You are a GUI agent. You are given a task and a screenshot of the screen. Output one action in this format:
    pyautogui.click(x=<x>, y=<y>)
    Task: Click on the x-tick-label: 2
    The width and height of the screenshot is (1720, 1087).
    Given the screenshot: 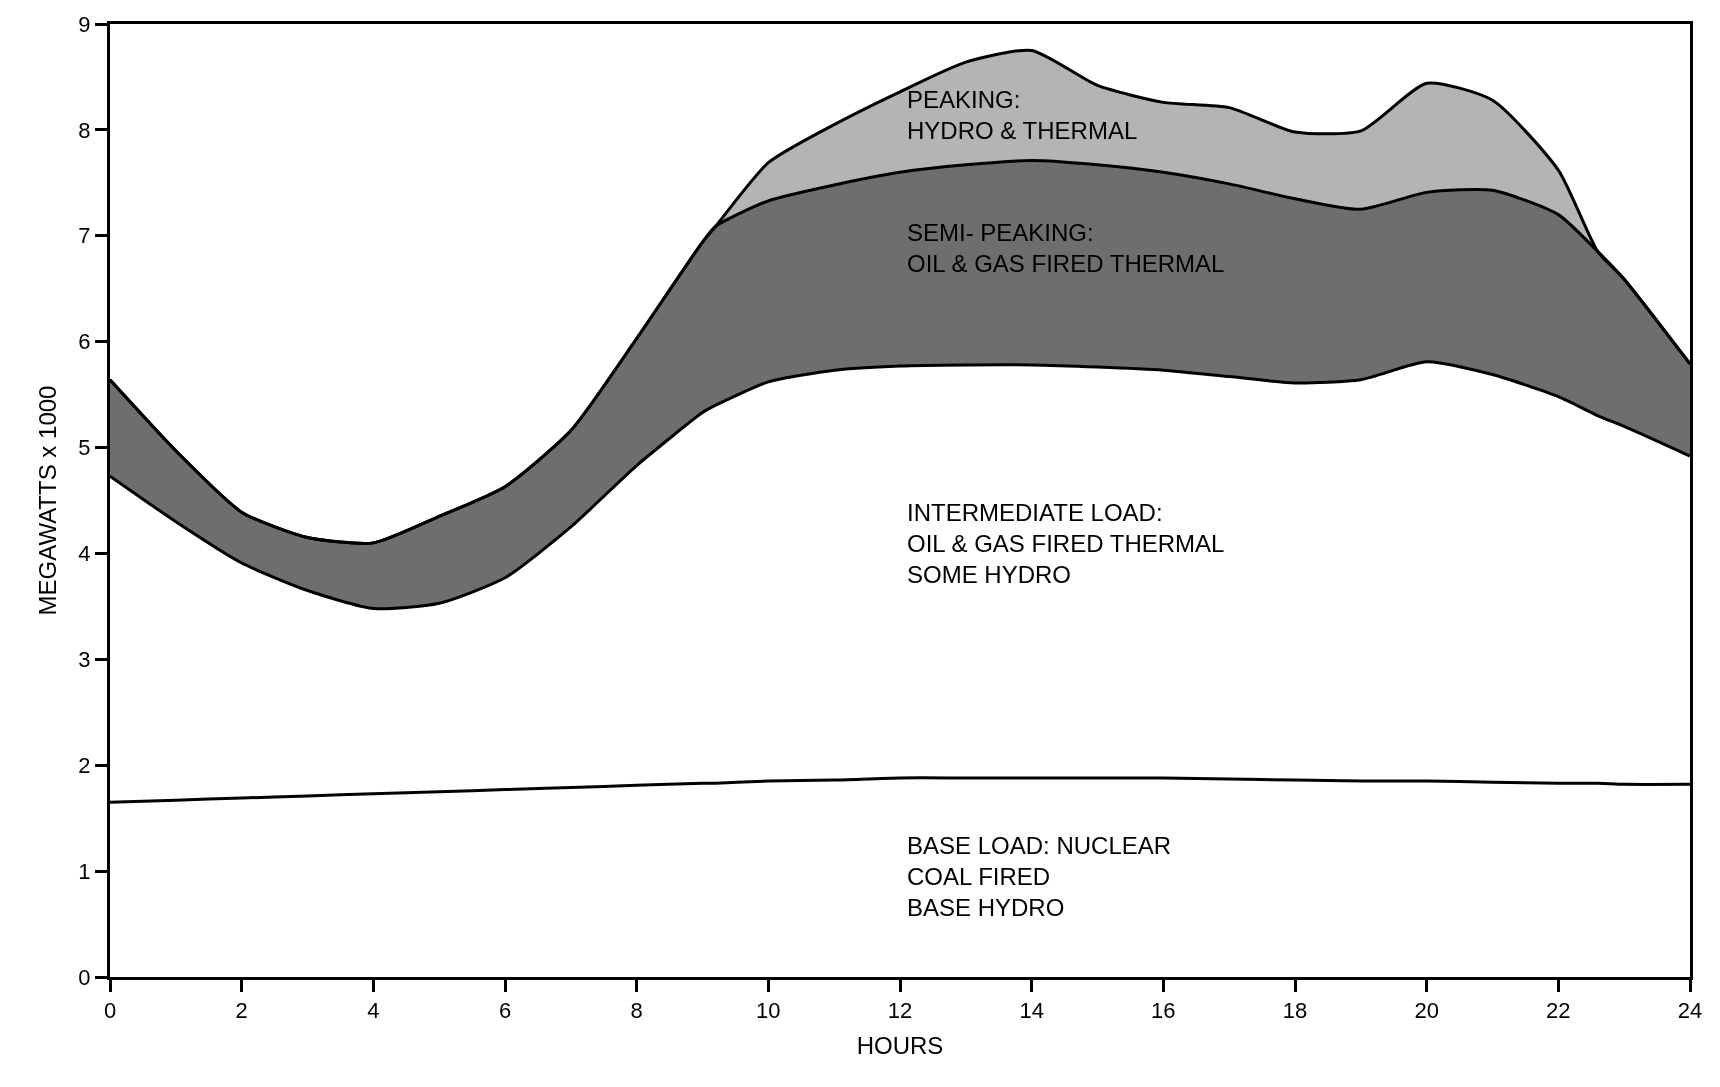 What is the action you would take?
    pyautogui.click(x=241, y=1011)
    